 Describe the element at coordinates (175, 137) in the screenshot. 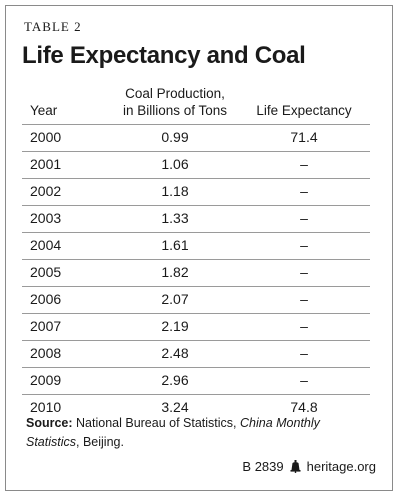

I see `cell-coal: 0.99` at that location.